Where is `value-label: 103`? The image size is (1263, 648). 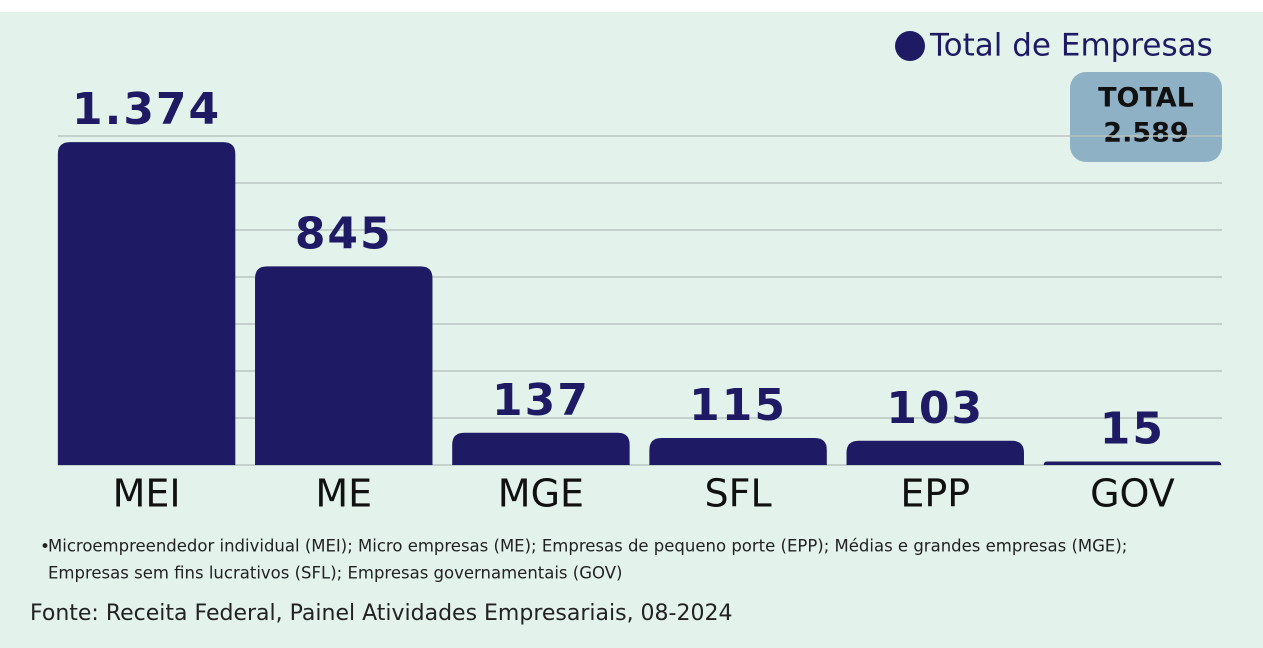 value-label: 103 is located at coordinates (935, 408).